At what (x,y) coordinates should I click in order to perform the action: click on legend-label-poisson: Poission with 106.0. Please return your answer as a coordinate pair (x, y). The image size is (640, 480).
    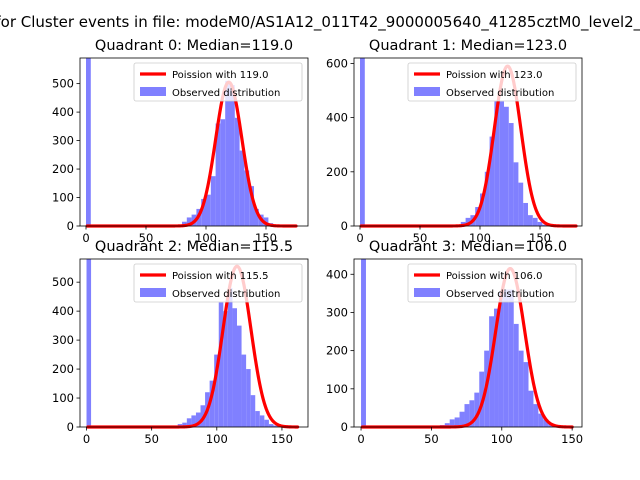
    Looking at the image, I should click on (494, 276).